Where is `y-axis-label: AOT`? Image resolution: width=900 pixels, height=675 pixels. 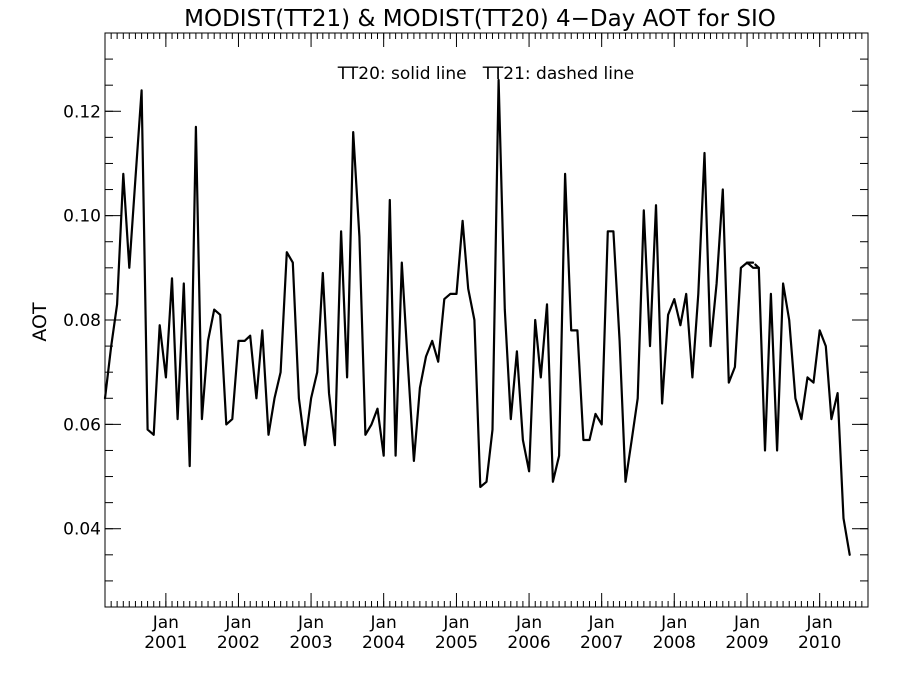
y-axis-label: AOT is located at coordinates (40, 322).